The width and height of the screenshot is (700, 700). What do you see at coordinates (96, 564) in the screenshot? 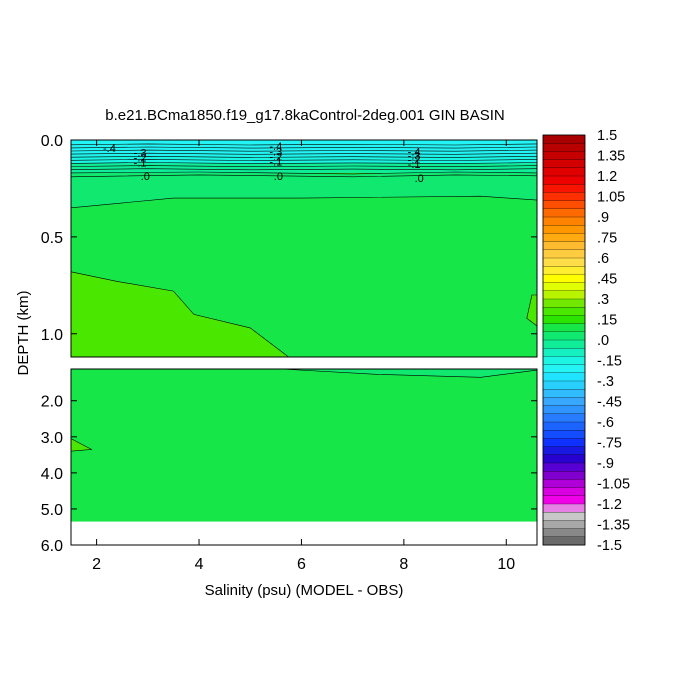
I see `x-tick-label: 2` at bounding box center [96, 564].